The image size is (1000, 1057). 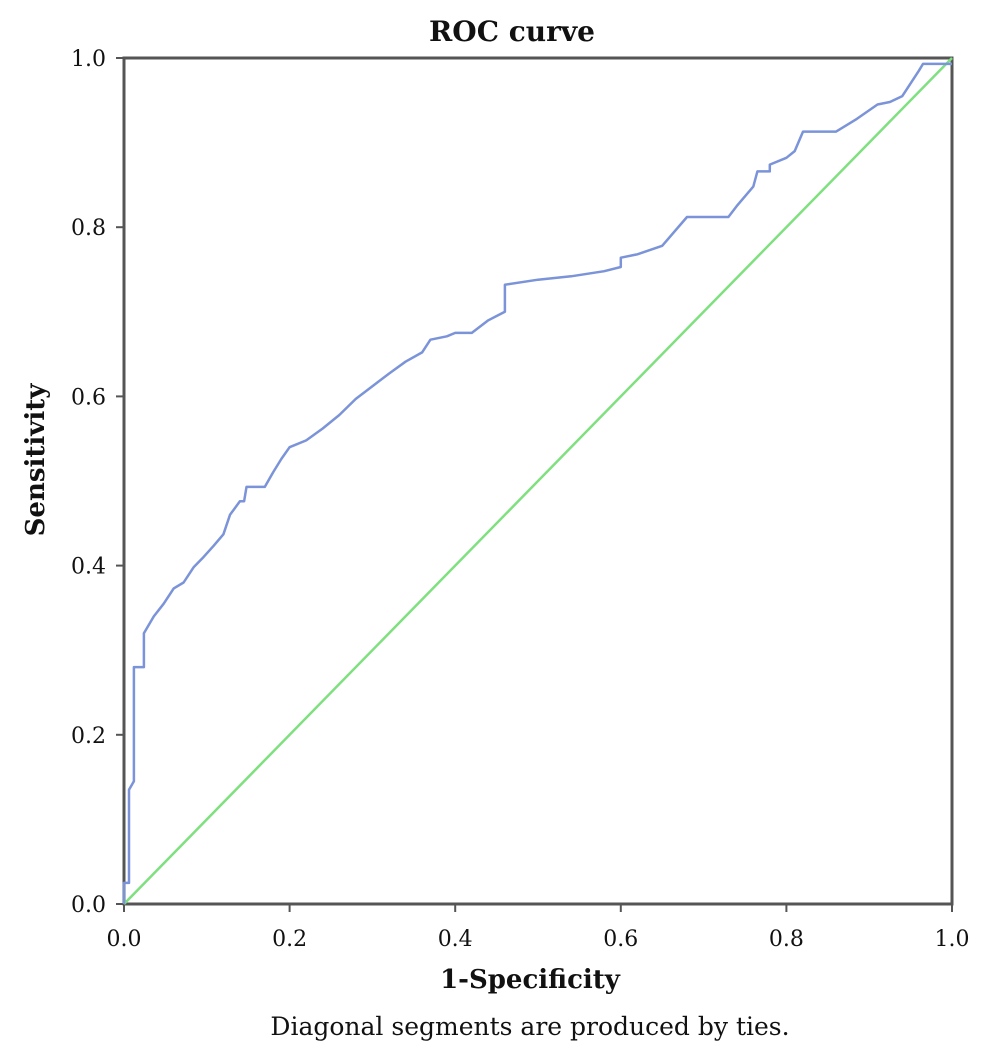 What do you see at coordinates (512, 31) in the screenshot?
I see `chart-title: ROC curve` at bounding box center [512, 31].